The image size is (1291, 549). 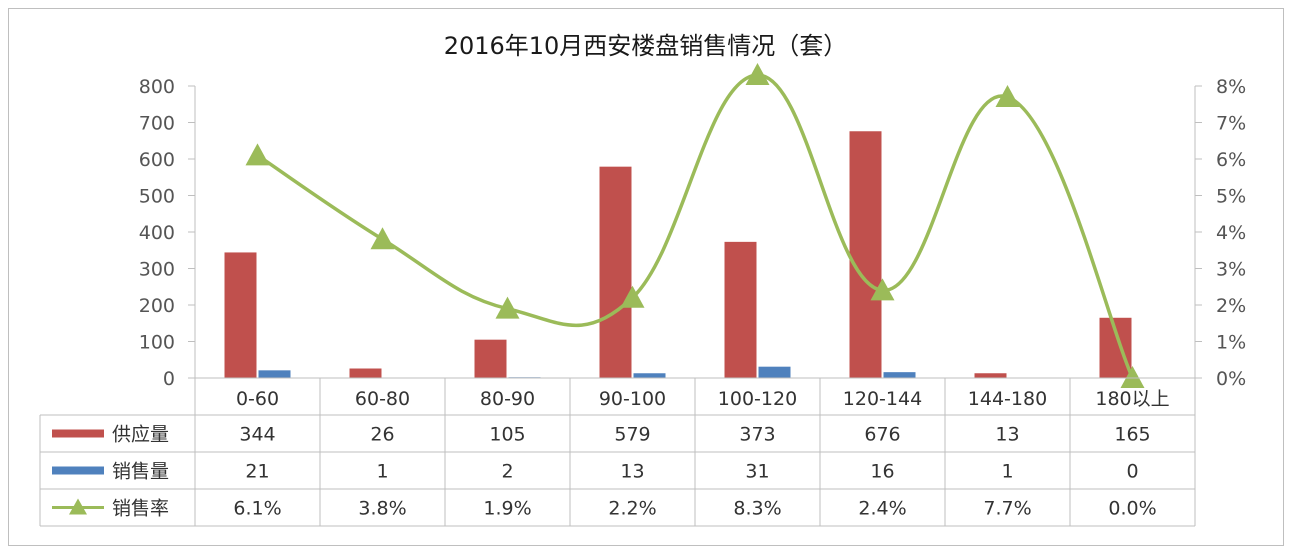 I want to click on y2-tick-label: 7%, so click(x=1231, y=124).